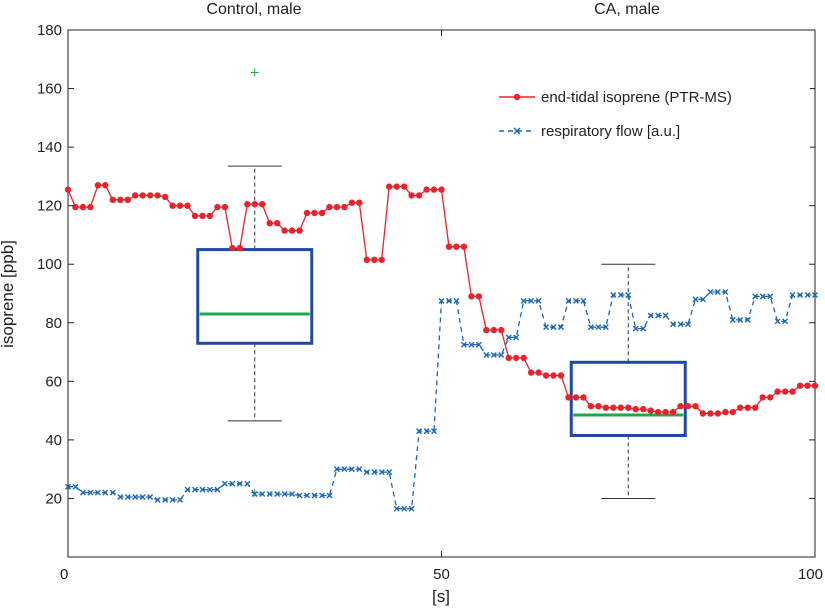  What do you see at coordinates (636, 97) in the screenshot?
I see `legend-label-isoprene: end-tidal isoprene (PTR-MS)` at bounding box center [636, 97].